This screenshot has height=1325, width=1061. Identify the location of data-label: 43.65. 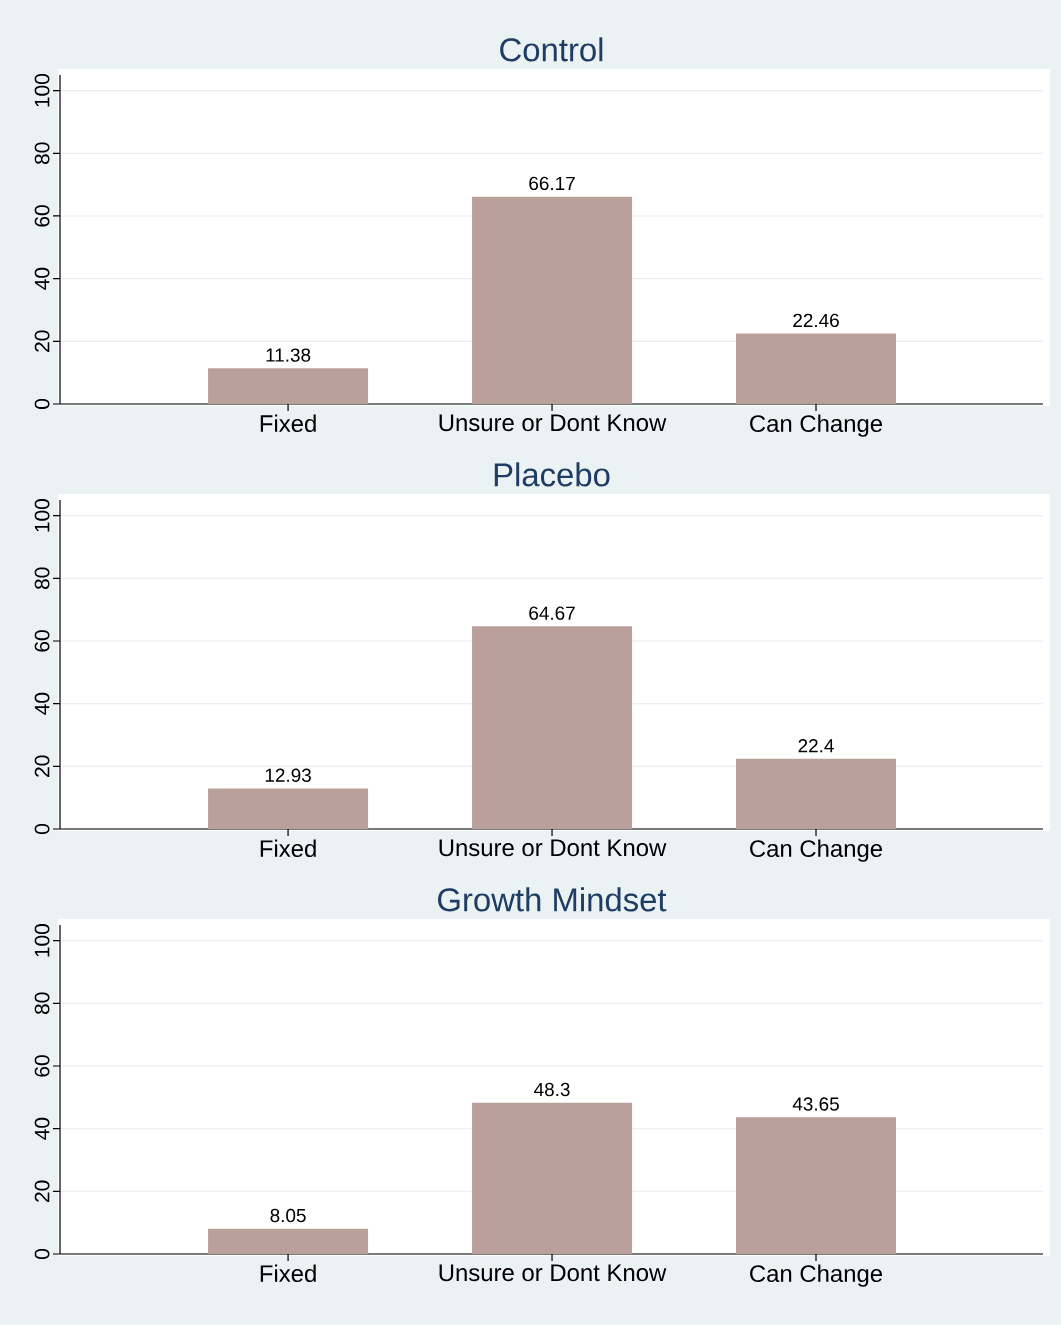
(815, 1104).